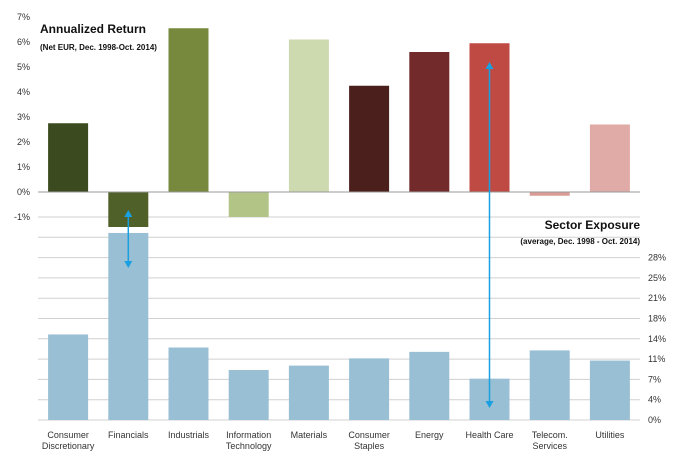 Image resolution: width=675 pixels, height=454 pixels. I want to click on category-label-line: Staples, so click(369, 446).